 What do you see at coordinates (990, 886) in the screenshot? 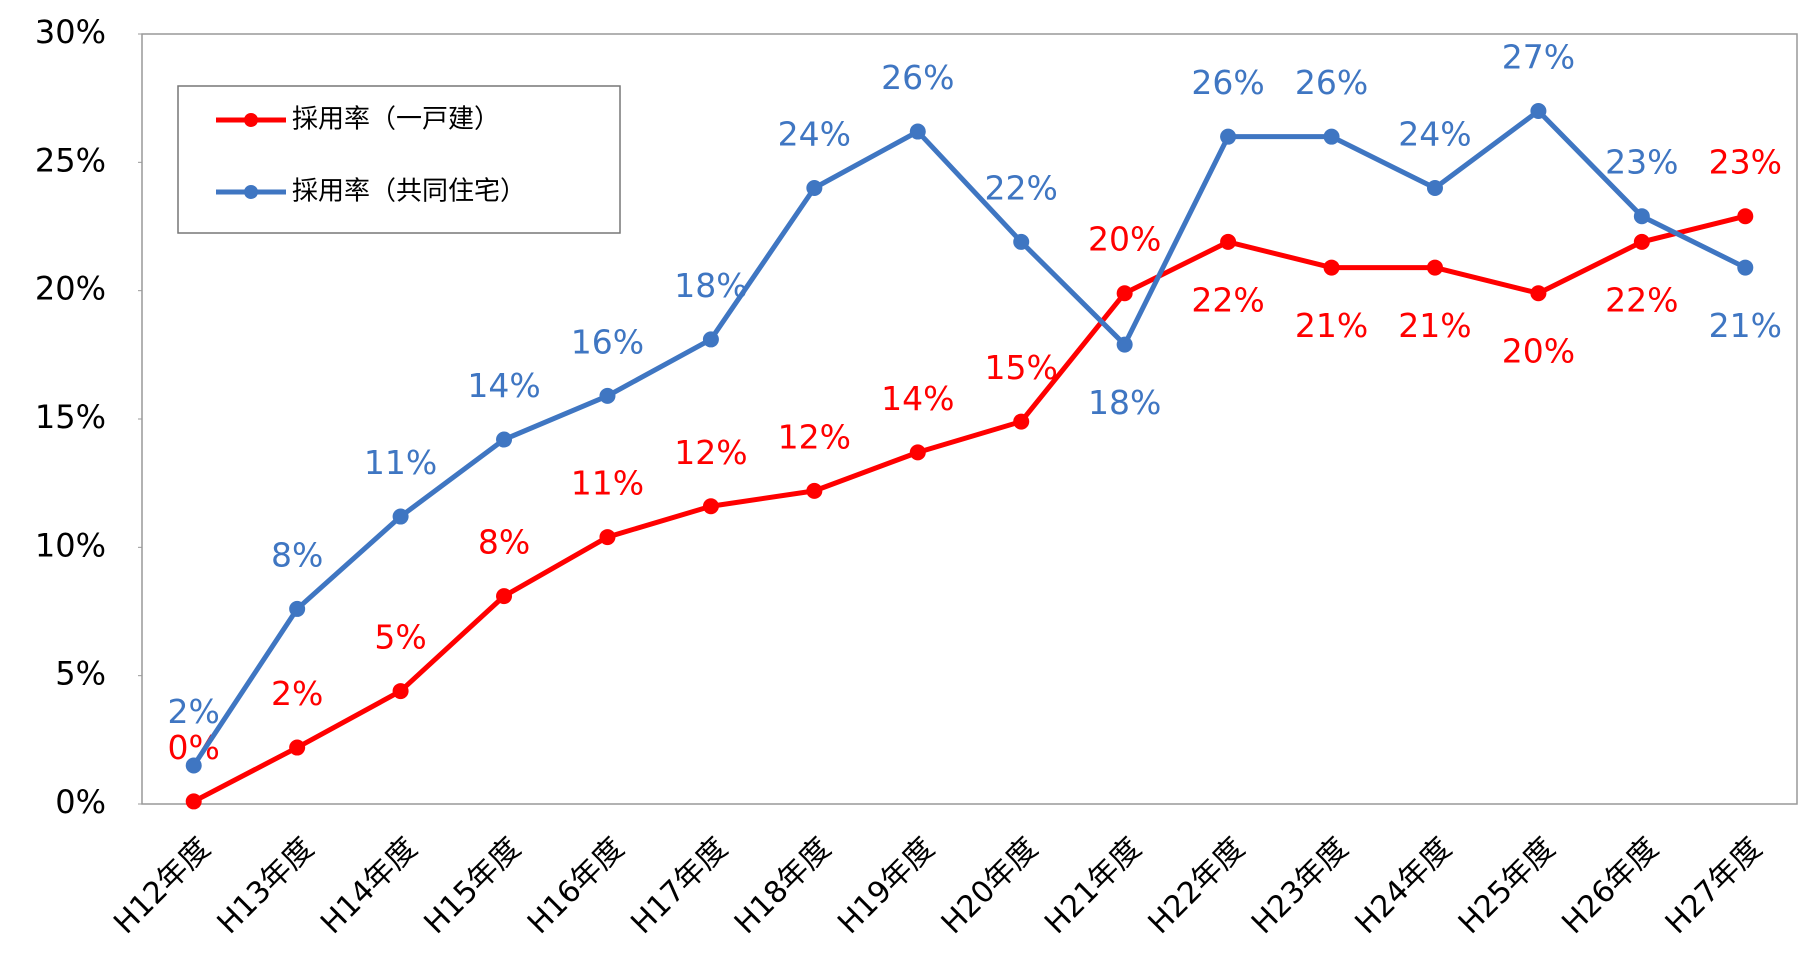
I see `x-tick-label: H20年度` at bounding box center [990, 886].